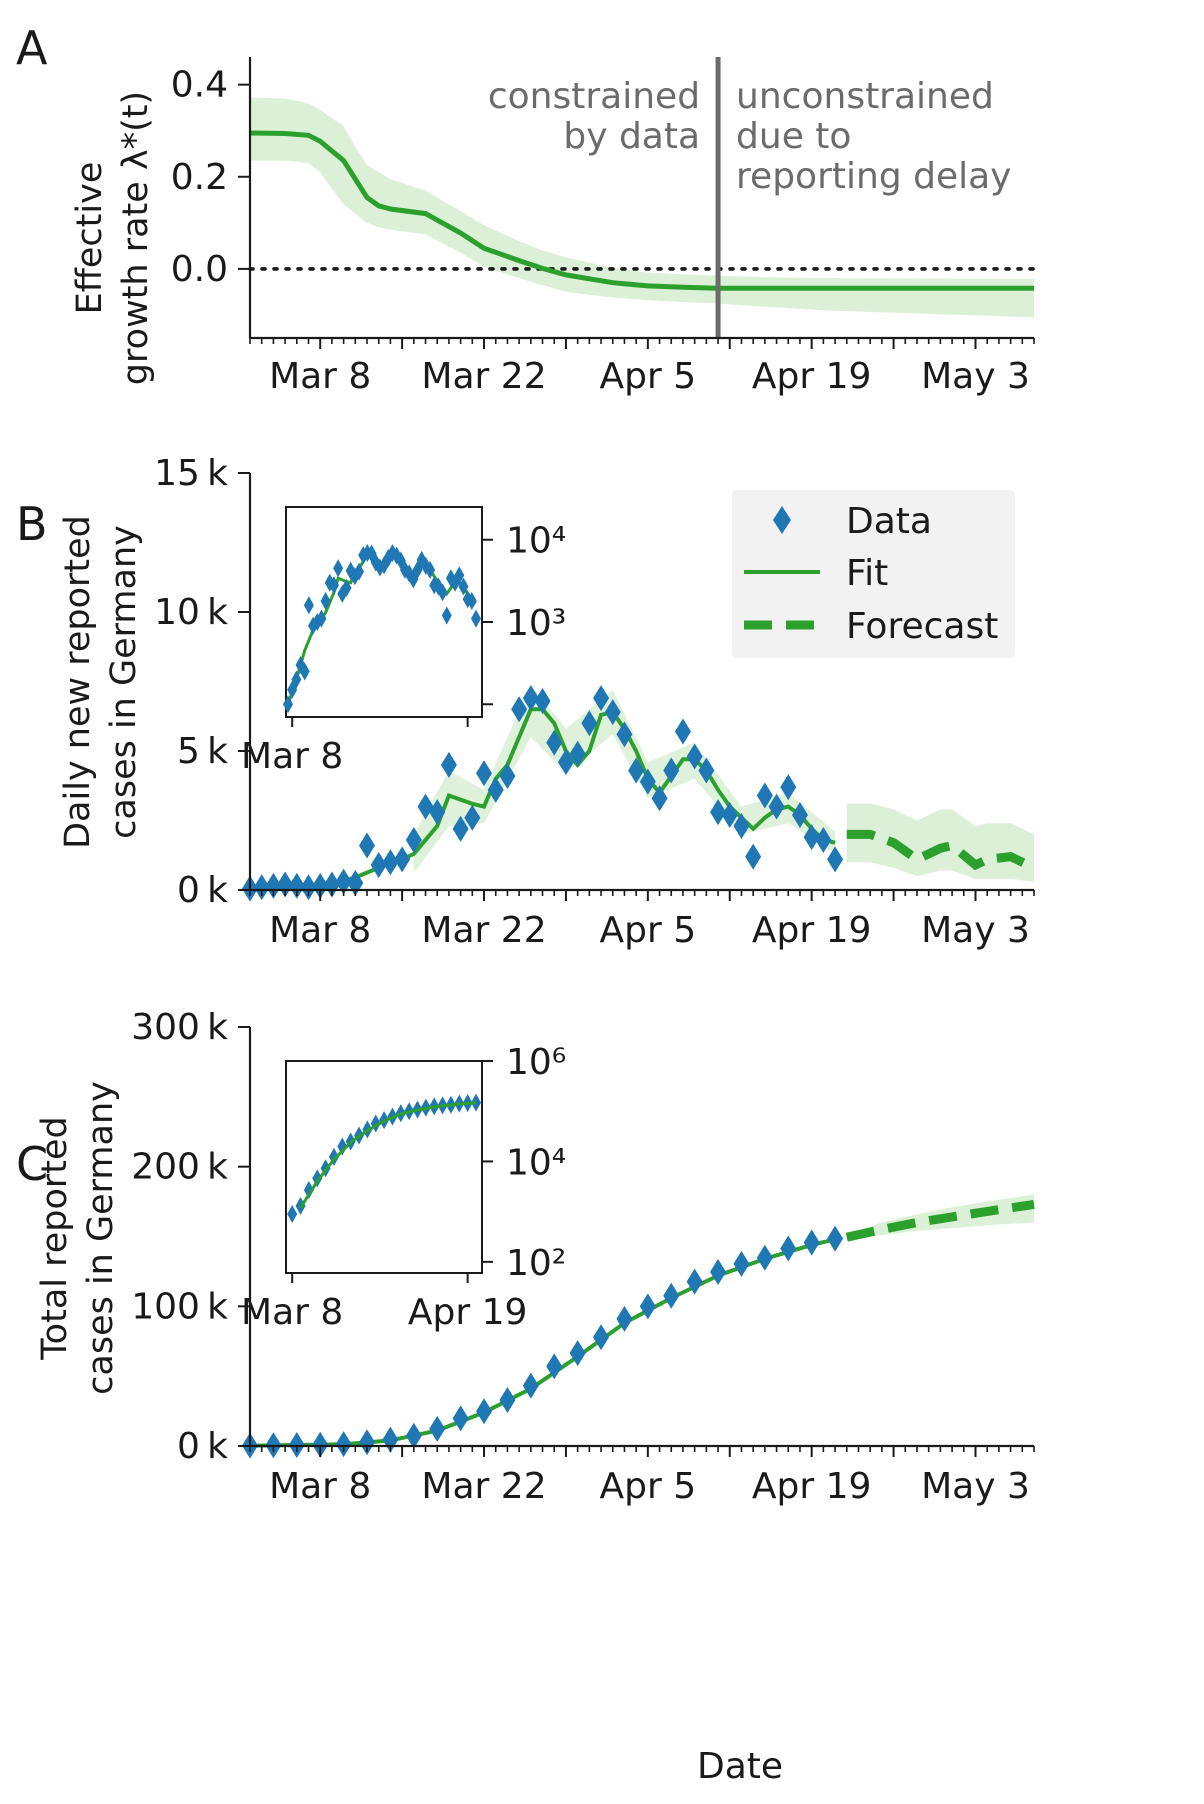  Describe the element at coordinates (32, 524) in the screenshot. I see `panel-letter-b: B` at that location.